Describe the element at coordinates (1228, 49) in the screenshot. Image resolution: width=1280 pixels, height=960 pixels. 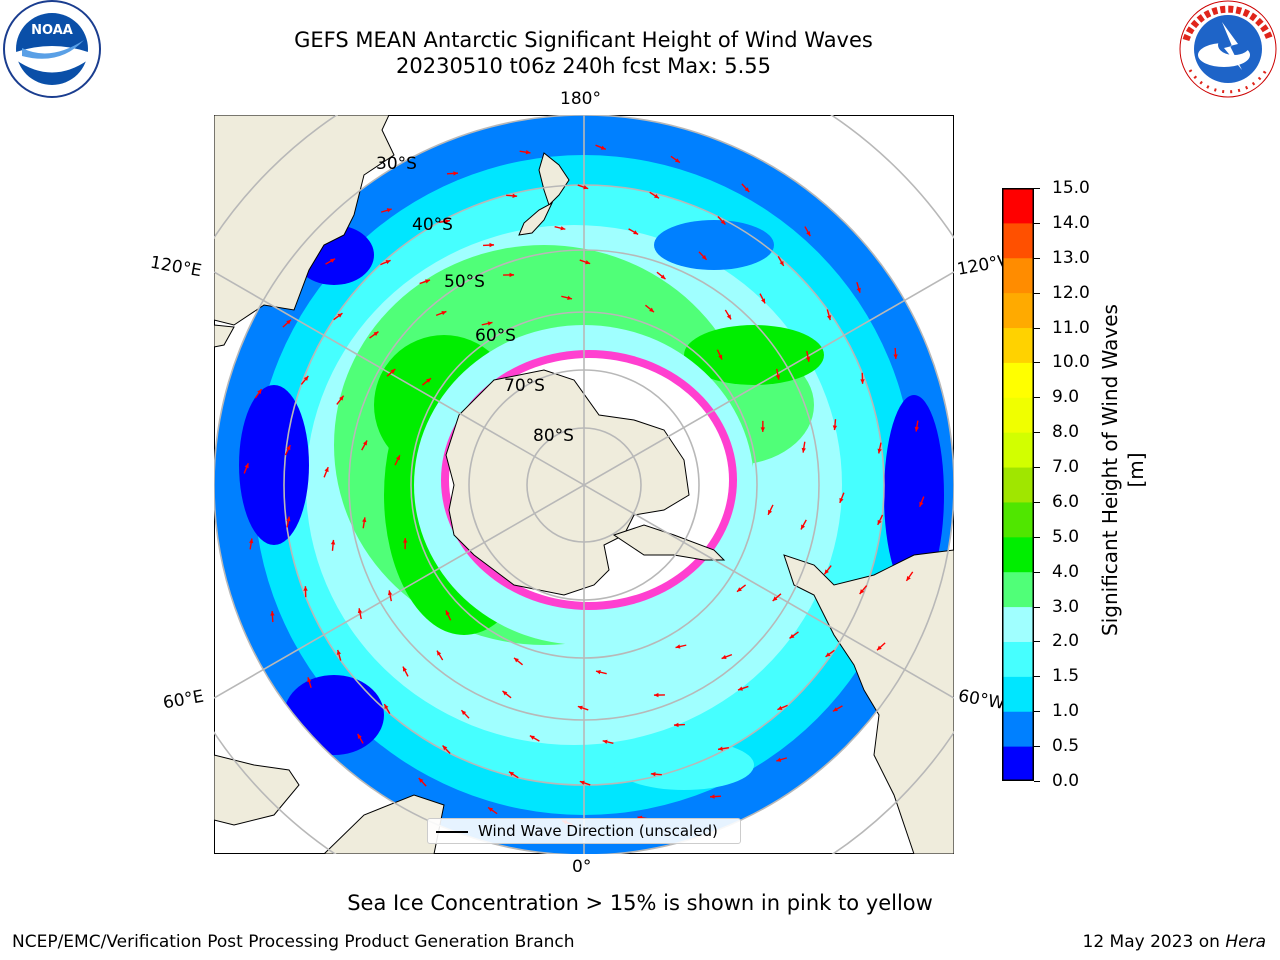
I see `nws-logo` at that location.